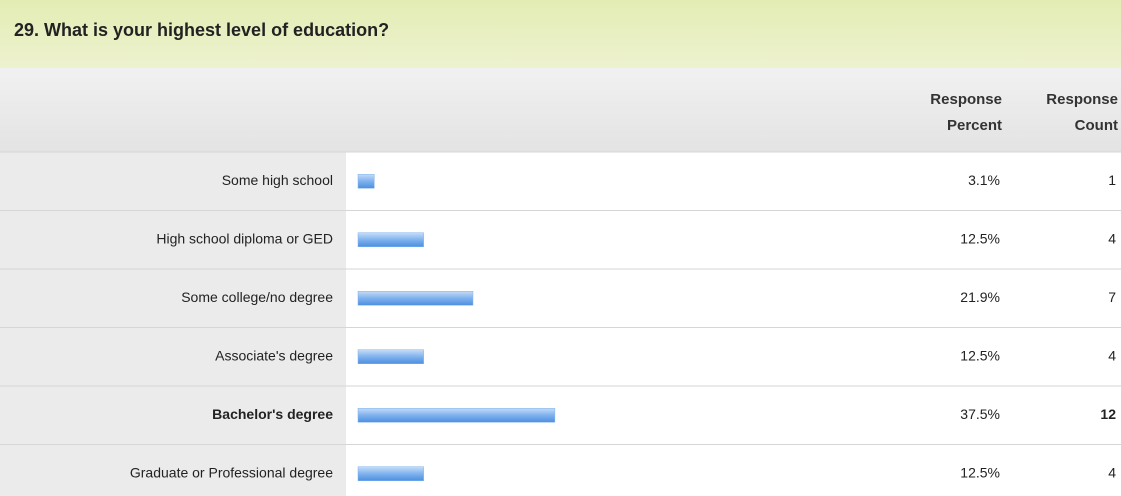 The image size is (1121, 496). Describe the element at coordinates (277, 180) in the screenshot. I see `answer-label: Some high school` at that location.